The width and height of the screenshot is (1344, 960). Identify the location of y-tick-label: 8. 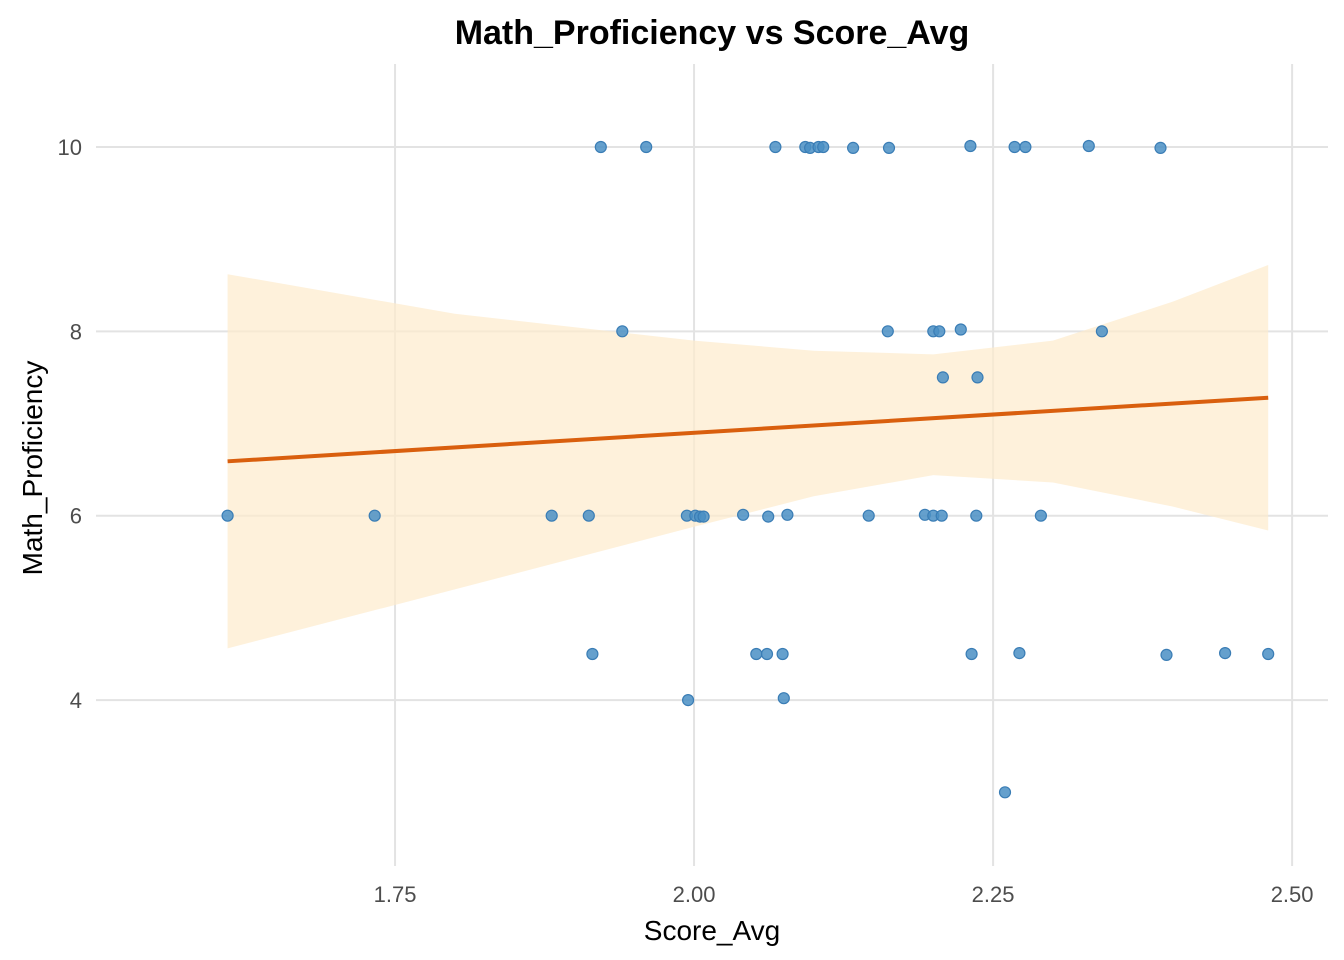
(76, 331).